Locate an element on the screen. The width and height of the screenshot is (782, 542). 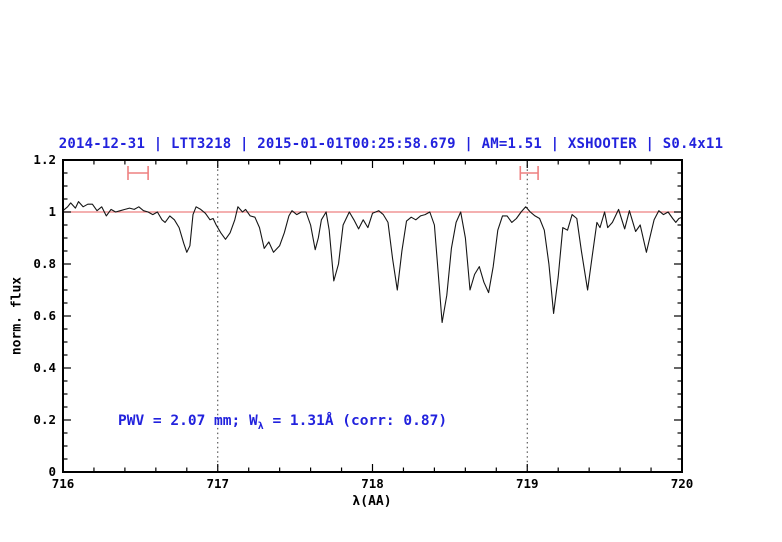
x-tick-label: 717 is located at coordinates (217, 483).